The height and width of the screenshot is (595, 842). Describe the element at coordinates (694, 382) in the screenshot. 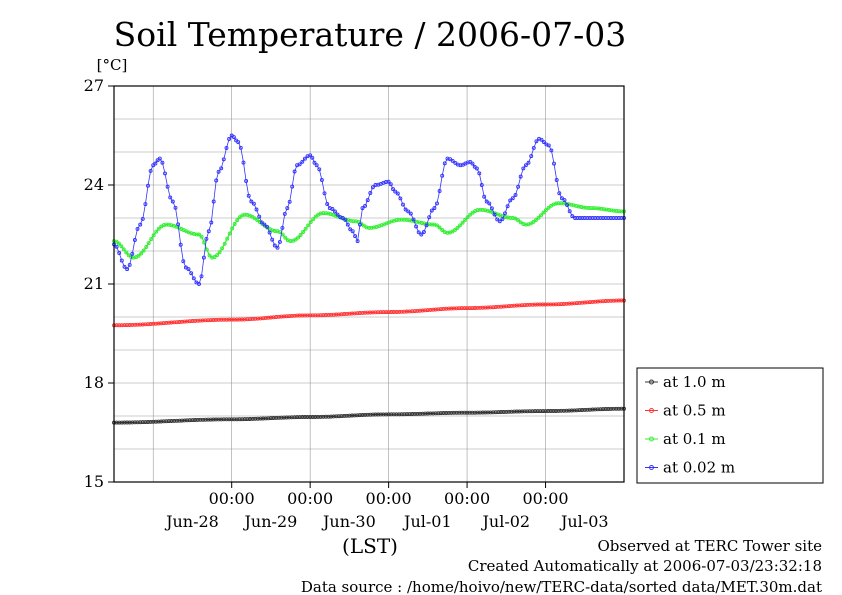

I see `legend-label: at 1.0 m` at that location.